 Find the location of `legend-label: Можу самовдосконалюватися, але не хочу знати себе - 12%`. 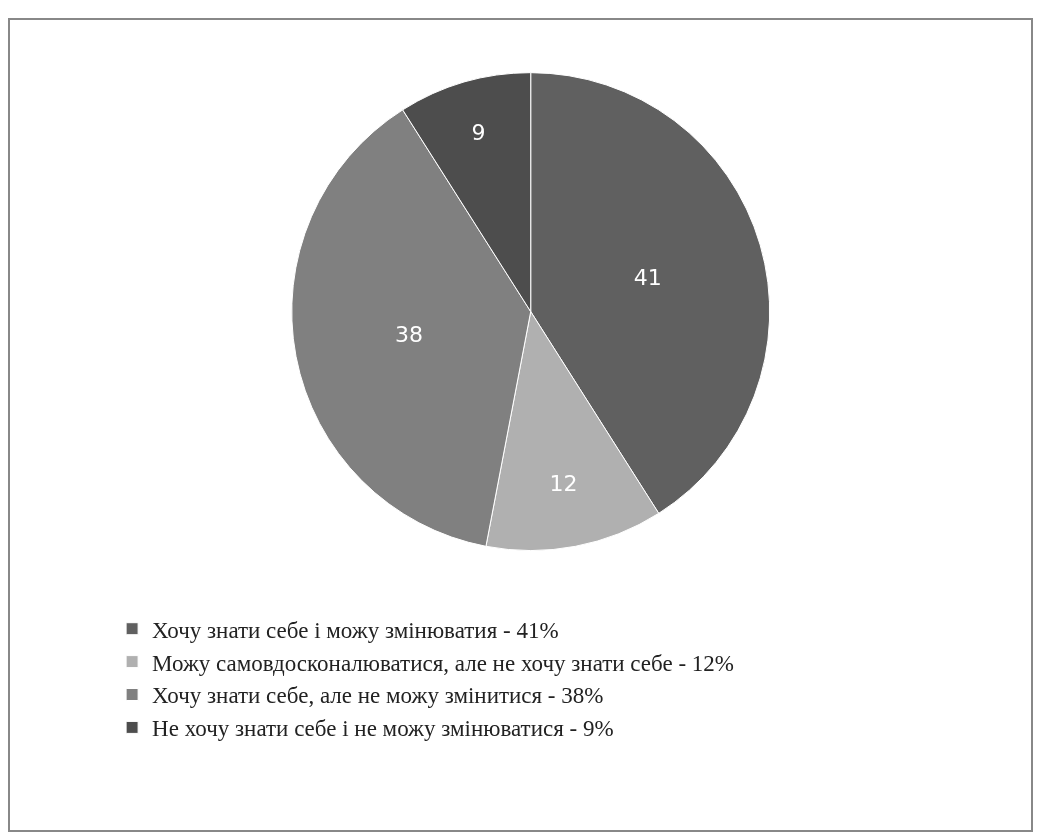

legend-label: Можу самовдосконалюватися, але не хочу знати себе - 12% is located at coordinates (443, 663).